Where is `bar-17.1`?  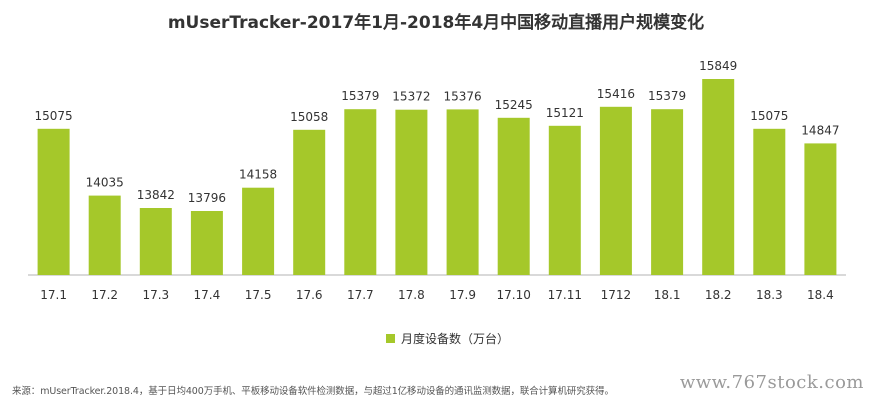 bar-17.1 is located at coordinates (53, 201).